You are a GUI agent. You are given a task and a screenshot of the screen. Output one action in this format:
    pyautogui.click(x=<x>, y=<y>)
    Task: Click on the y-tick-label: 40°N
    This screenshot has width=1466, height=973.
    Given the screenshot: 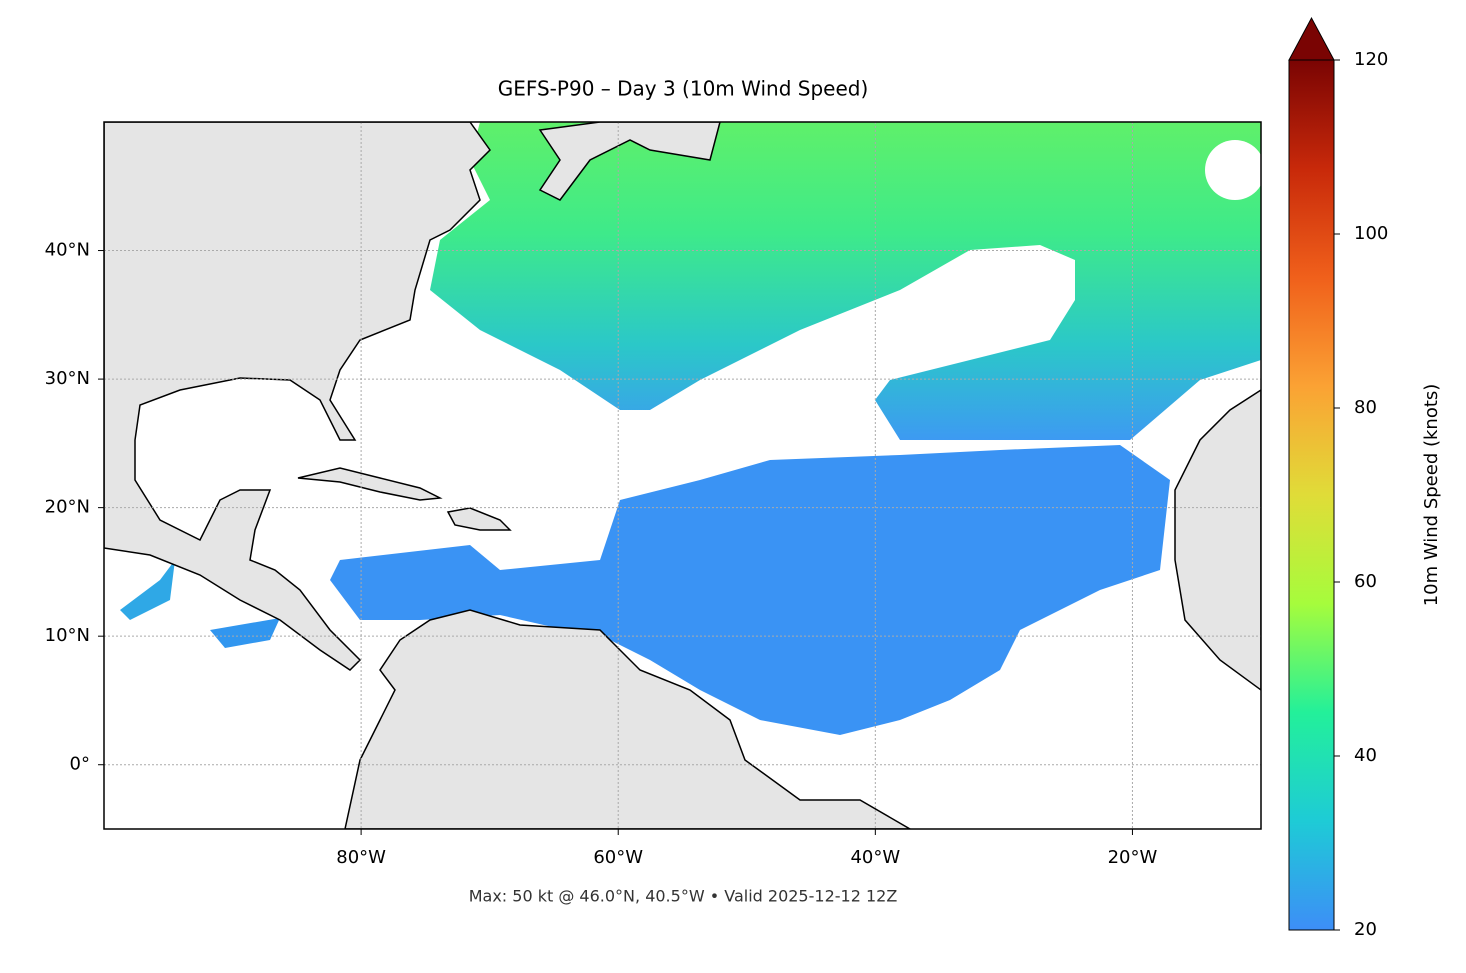 What is the action you would take?
    pyautogui.click(x=67, y=250)
    